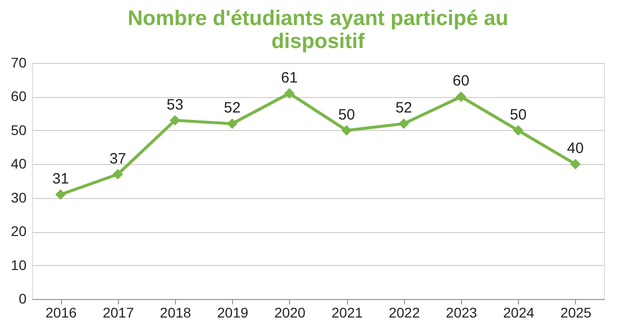 This screenshot has width=624, height=328. I want to click on x-tick-label: 2021, so click(347, 312).